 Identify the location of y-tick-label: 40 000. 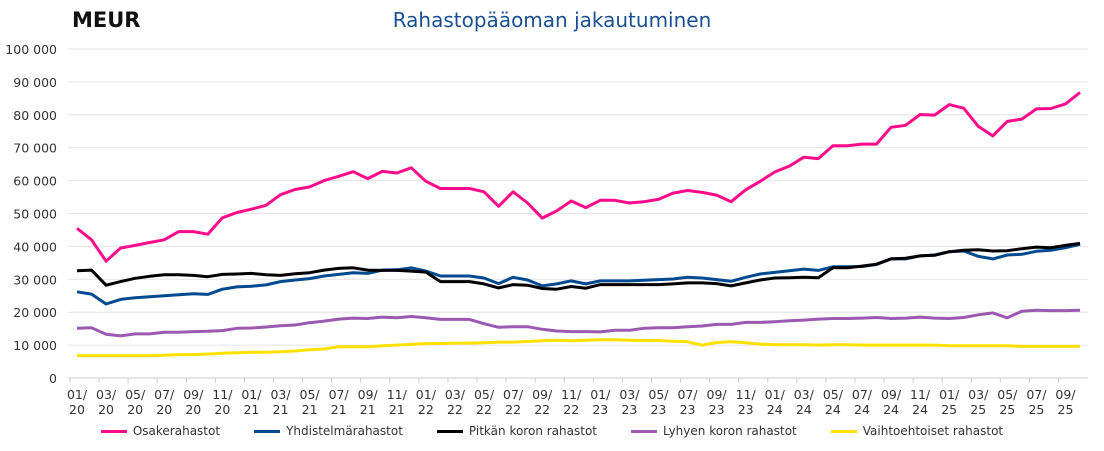
(35, 246).